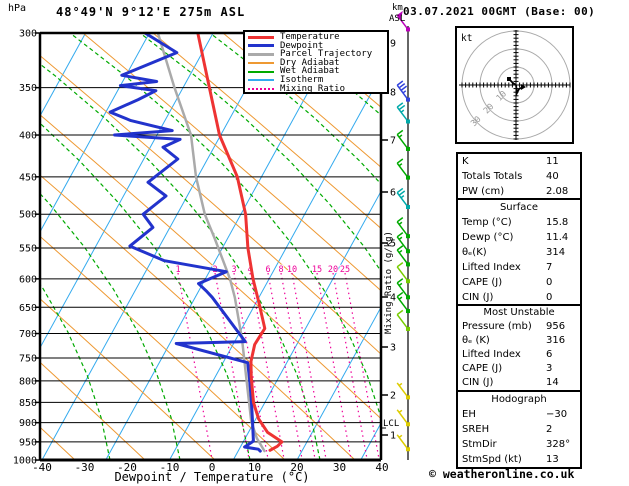  Describe the element at coordinates (28, 423) in the screenshot. I see `svg-text: 900` at that location.